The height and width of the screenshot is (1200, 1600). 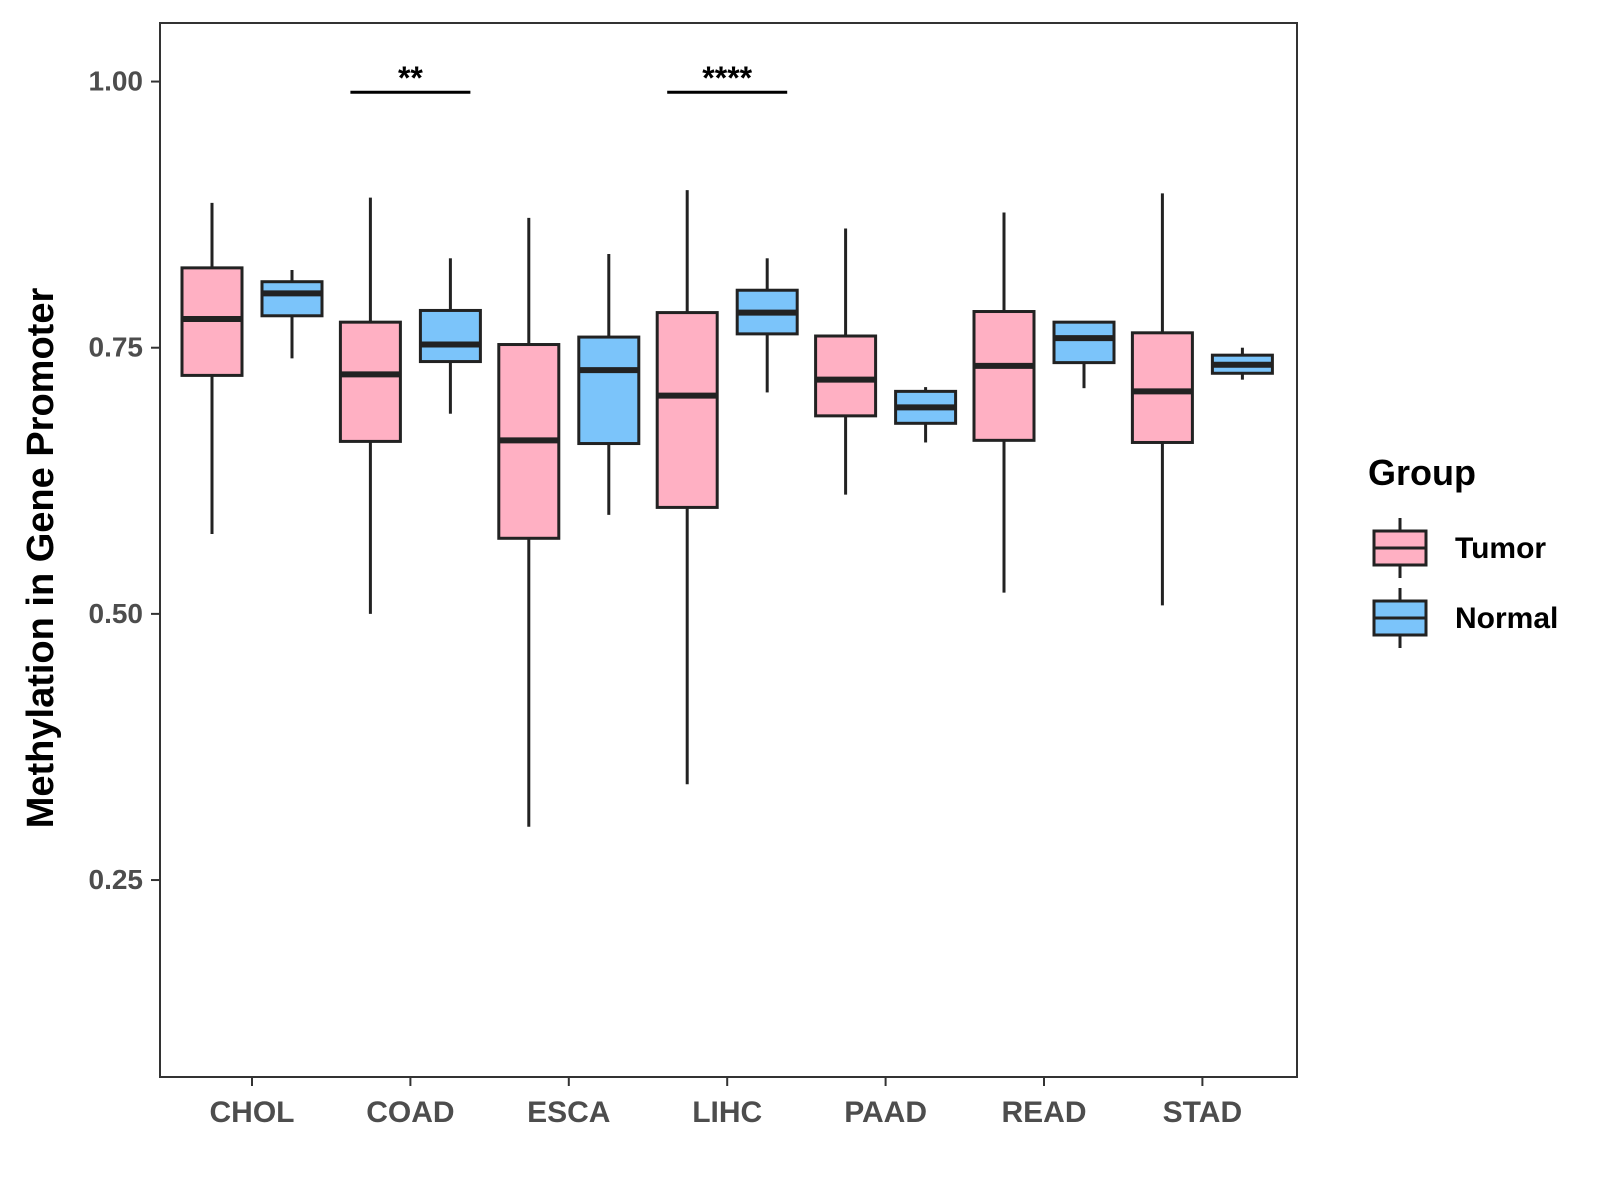 I want to click on legend-key-tumor: Tumor, so click(x=1459, y=548).